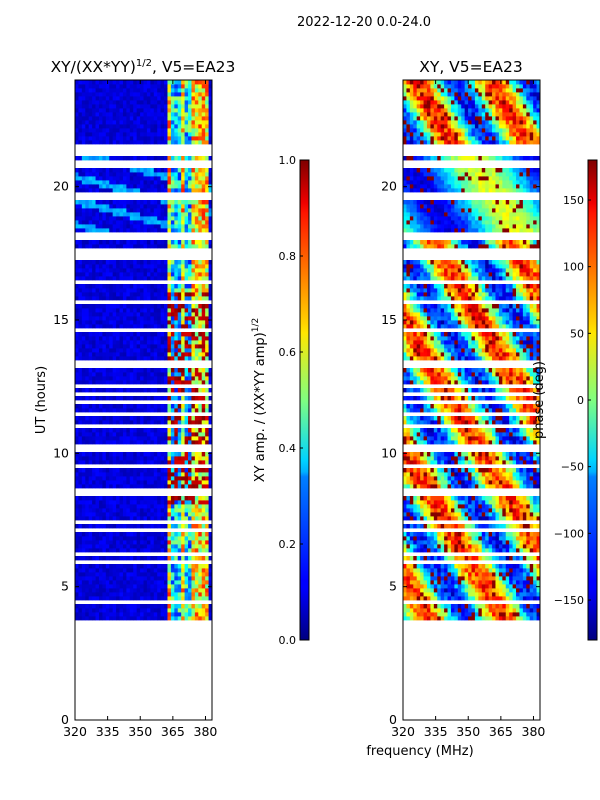 The width and height of the screenshot is (600, 800). Describe the element at coordinates (288, 256) in the screenshot. I see `colorbar-tick-label: 0.8` at that location.